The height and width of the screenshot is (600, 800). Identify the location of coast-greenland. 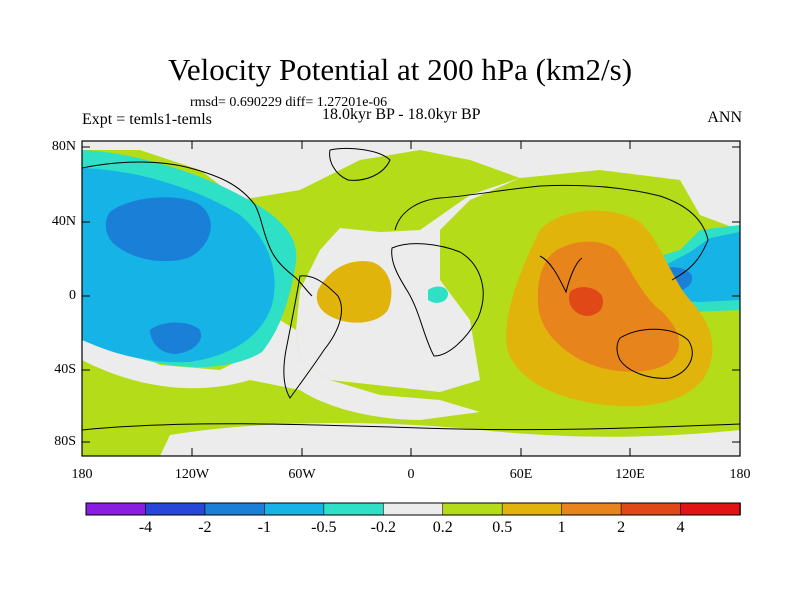
(360, 164).